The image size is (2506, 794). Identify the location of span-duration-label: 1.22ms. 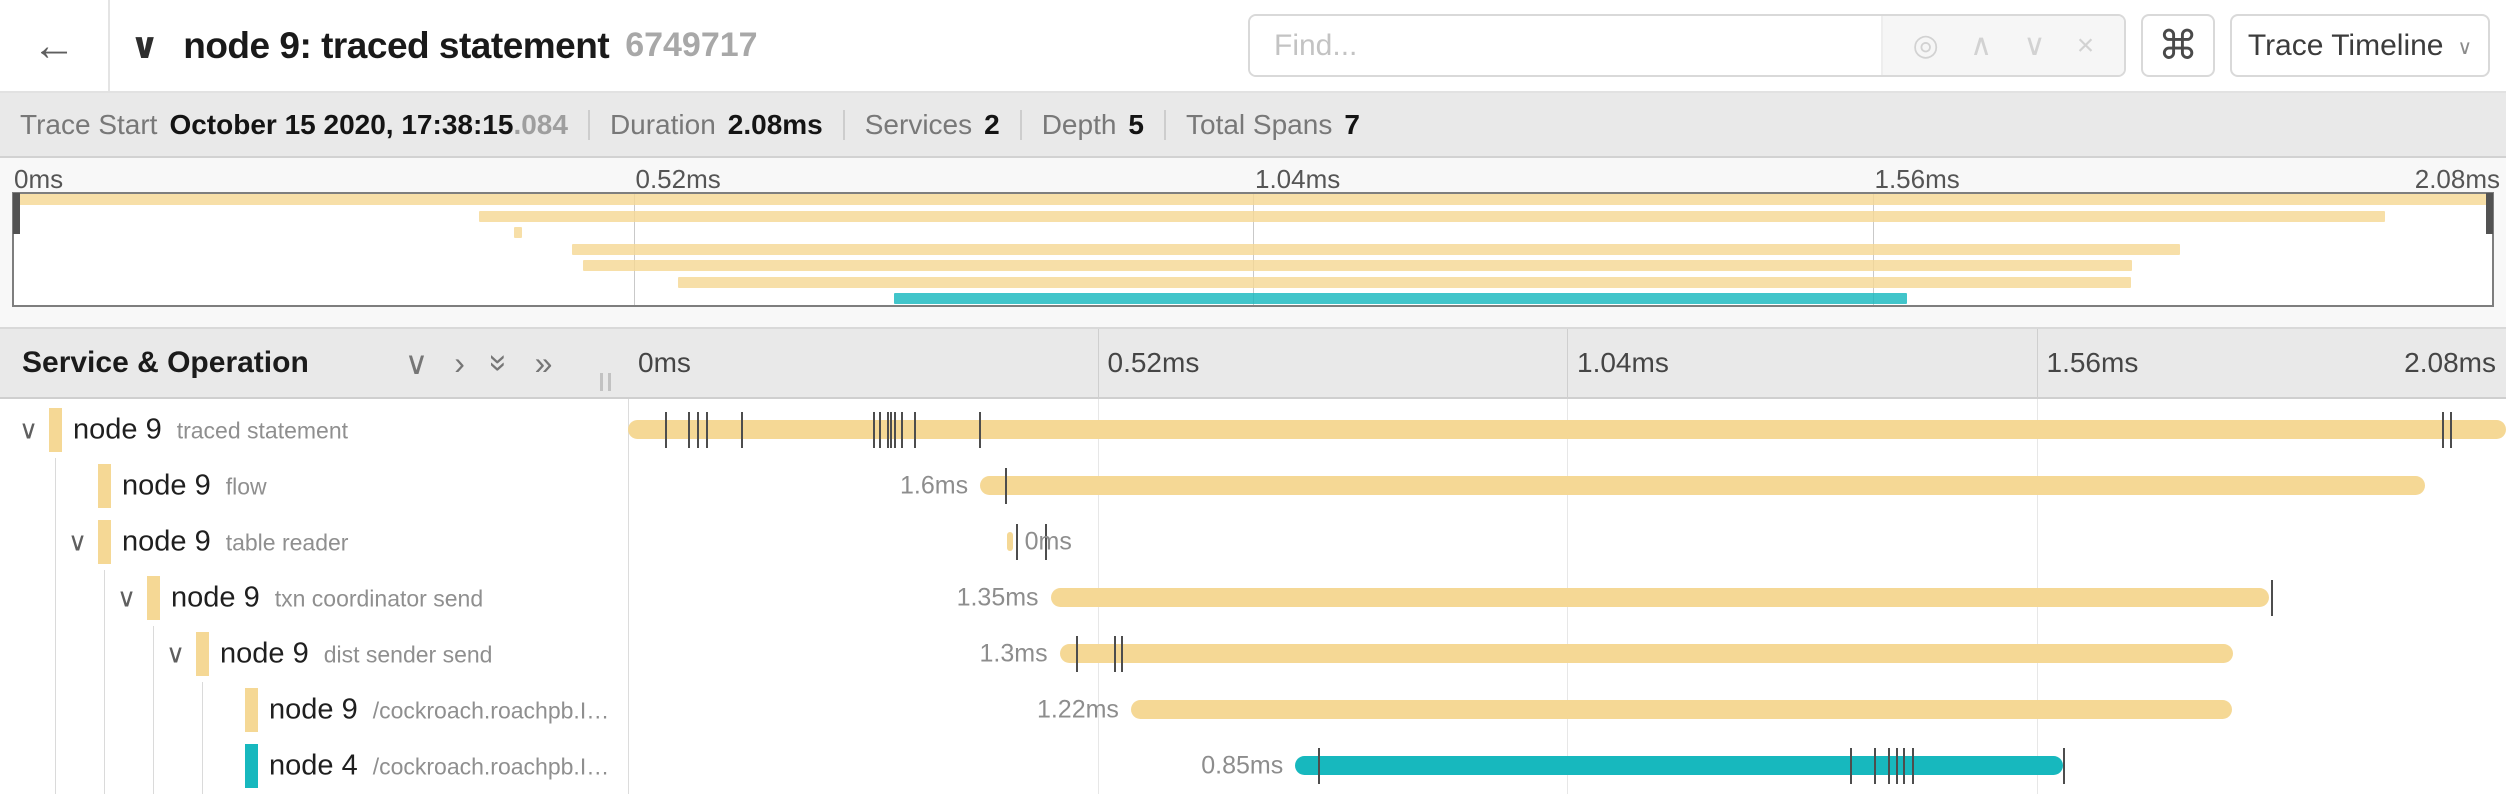
(1077, 709).